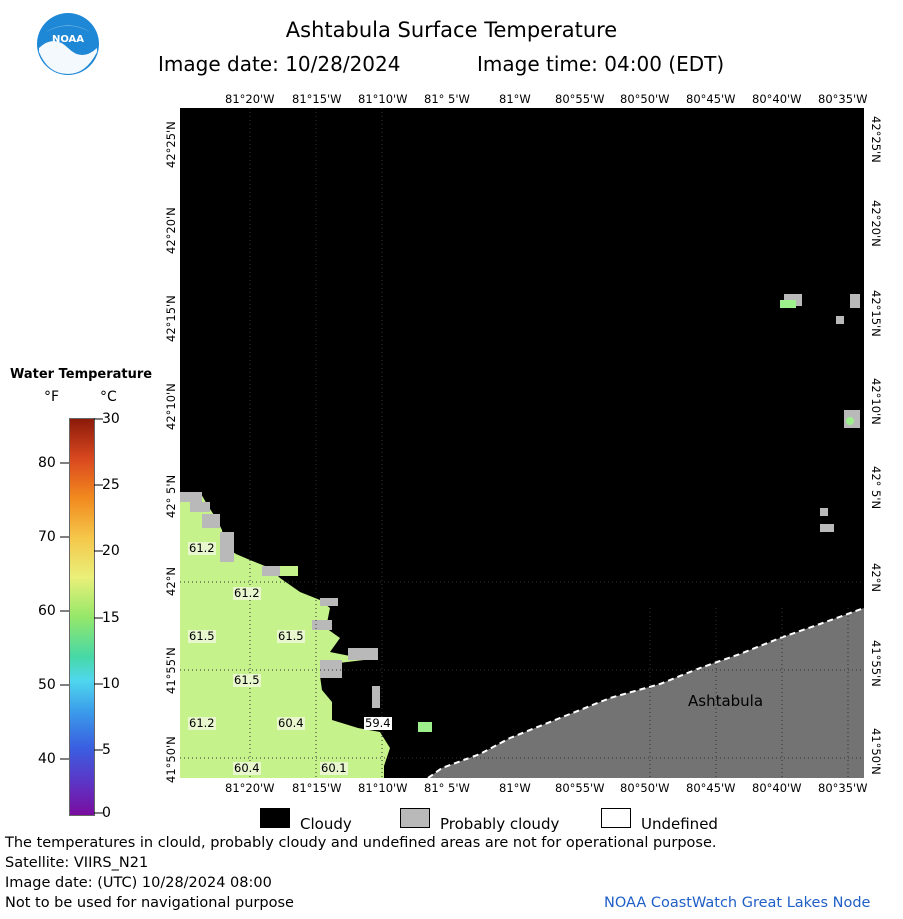 The height and width of the screenshot is (919, 903). I want to click on lon-tick-top: 80°35'W, so click(843, 99).